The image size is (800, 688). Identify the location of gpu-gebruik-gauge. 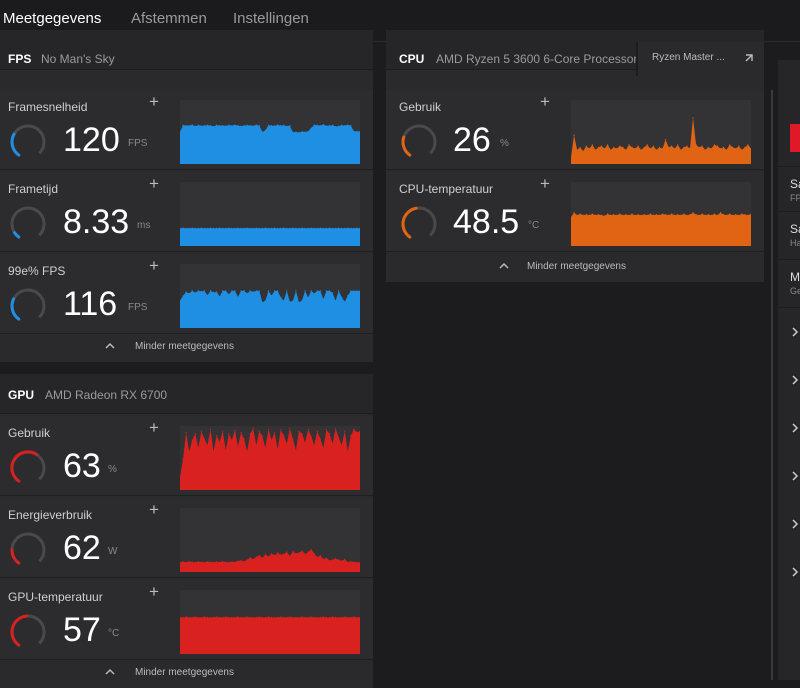
(28, 466).